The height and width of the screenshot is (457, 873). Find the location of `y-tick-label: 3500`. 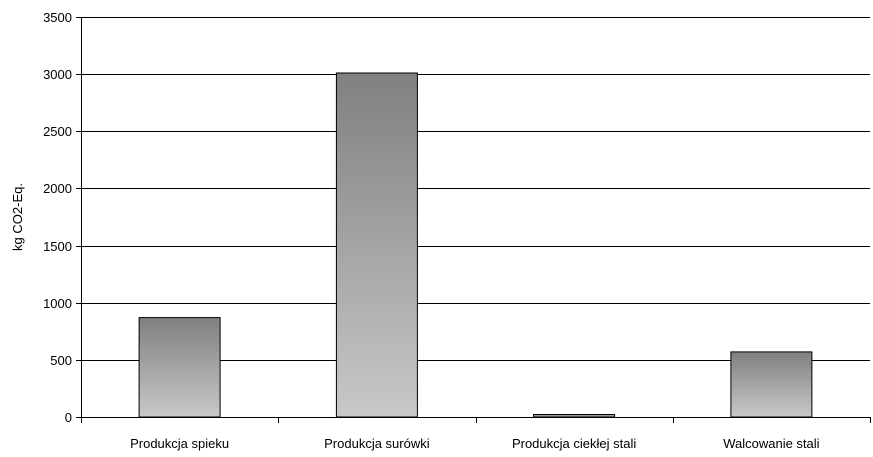

y-tick-label: 3500 is located at coordinates (57, 17).